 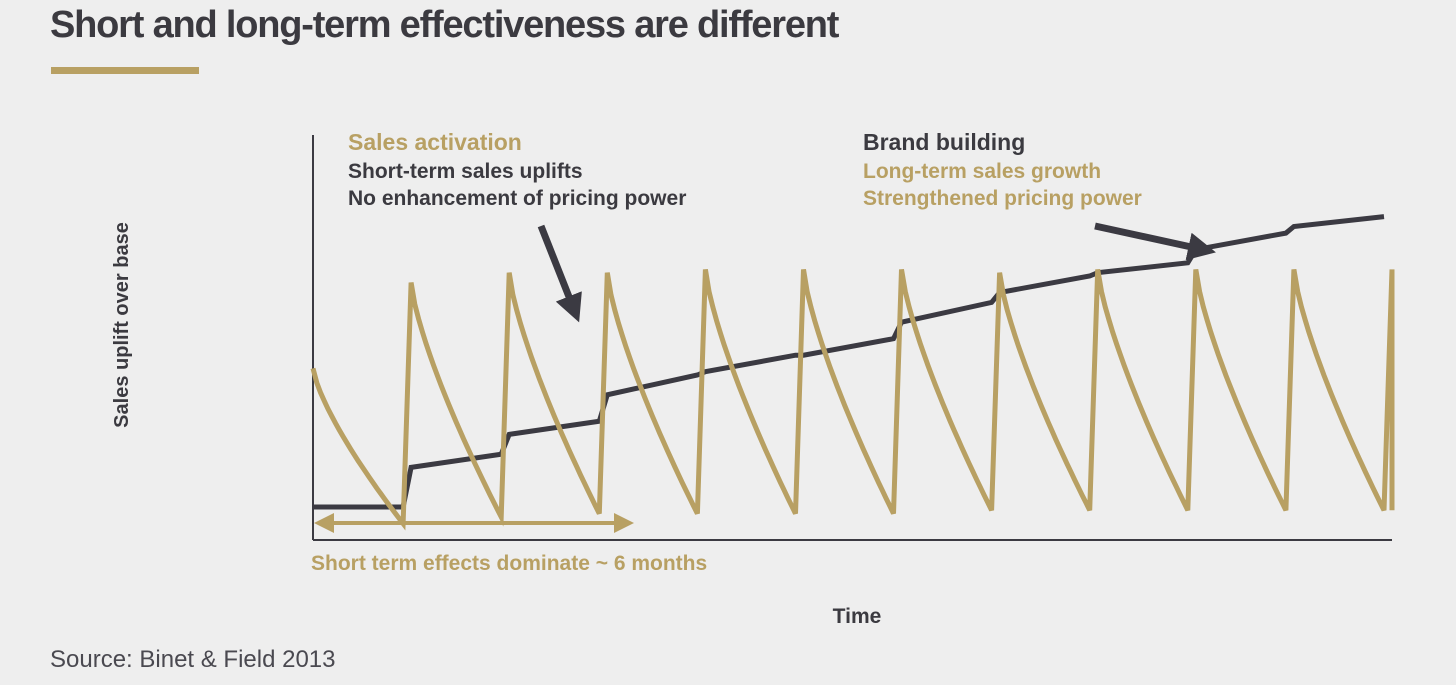 I want to click on brand-building-line-1: Long-term sales growth, so click(x=982, y=171).